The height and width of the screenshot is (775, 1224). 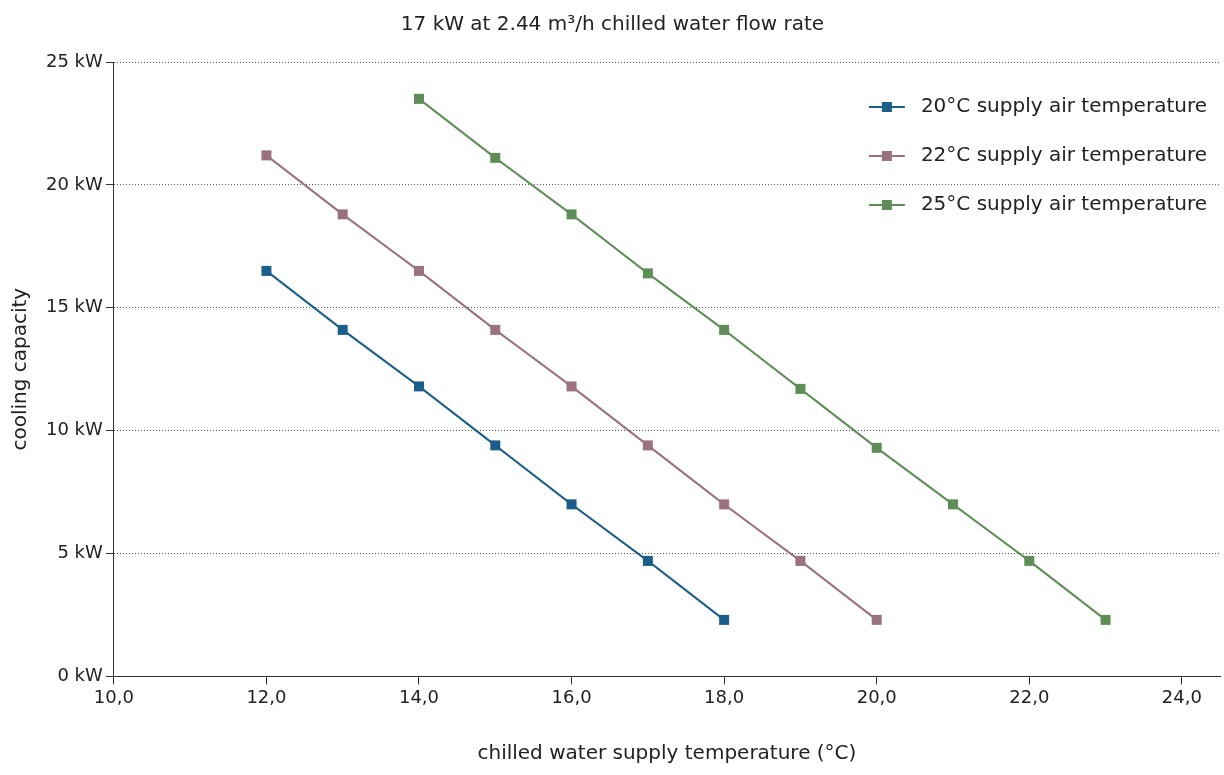 What do you see at coordinates (74, 429) in the screenshot?
I see `y-tick-label: 10 kW` at bounding box center [74, 429].